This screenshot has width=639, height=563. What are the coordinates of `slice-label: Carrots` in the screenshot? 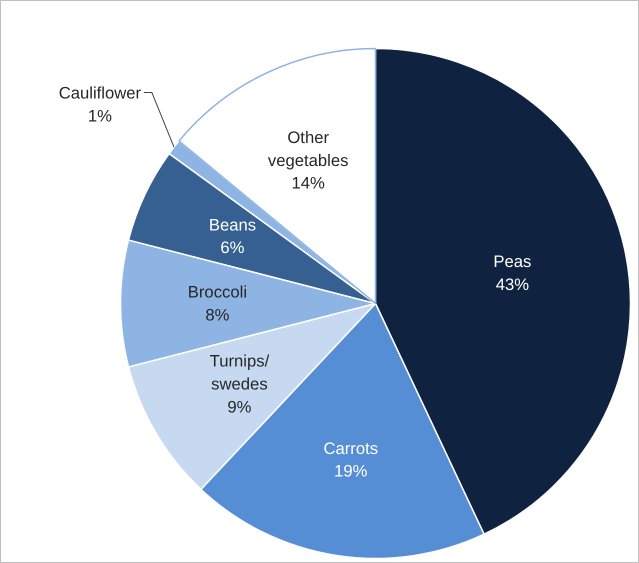 It's located at (350, 448).